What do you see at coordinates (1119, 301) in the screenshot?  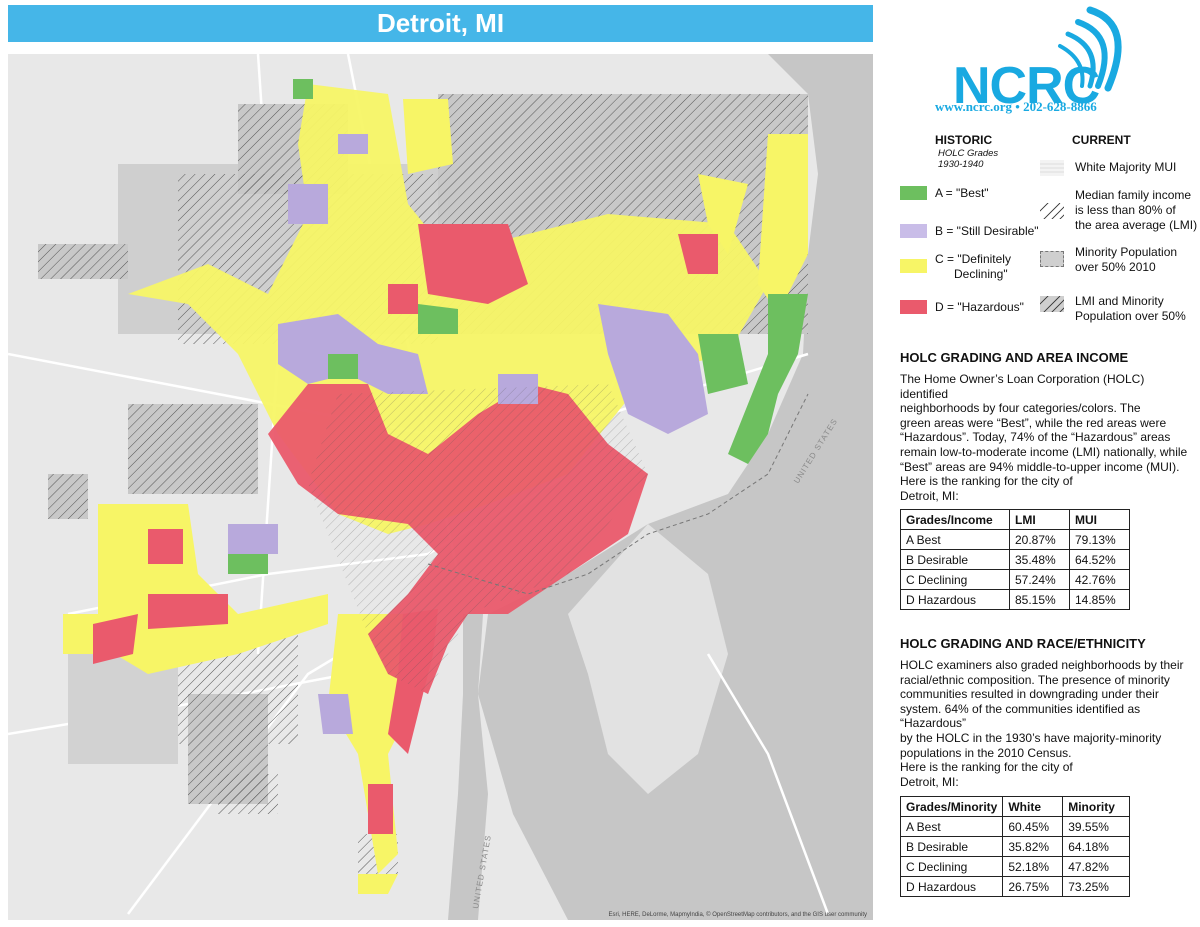 I see `legend-current-lmi-minority-line1: LMI and Minority` at bounding box center [1119, 301].